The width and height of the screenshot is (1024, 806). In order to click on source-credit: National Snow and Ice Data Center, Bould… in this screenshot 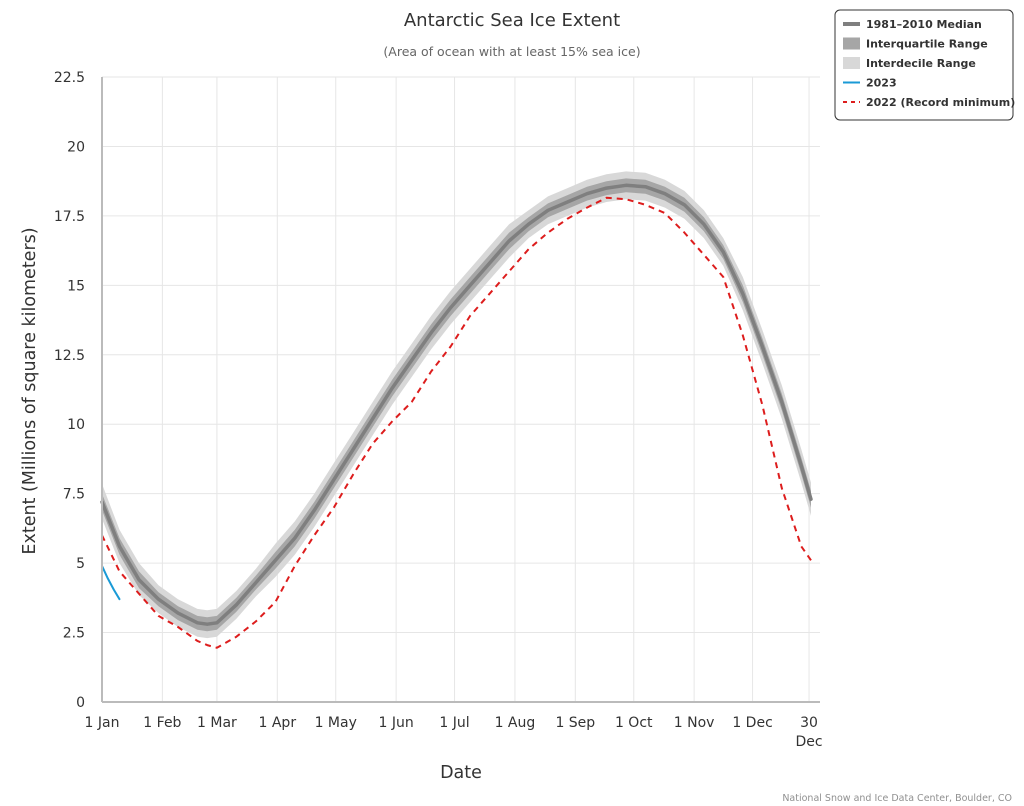, I will do `click(897, 798)`.